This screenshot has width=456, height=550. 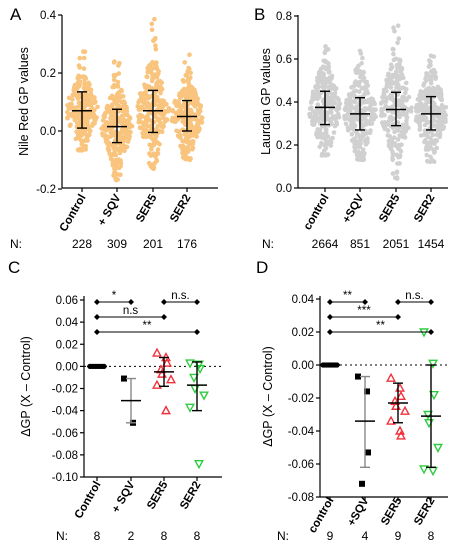 What do you see at coordinates (16, 14) in the screenshot?
I see `panel-letter: A` at bounding box center [16, 14].